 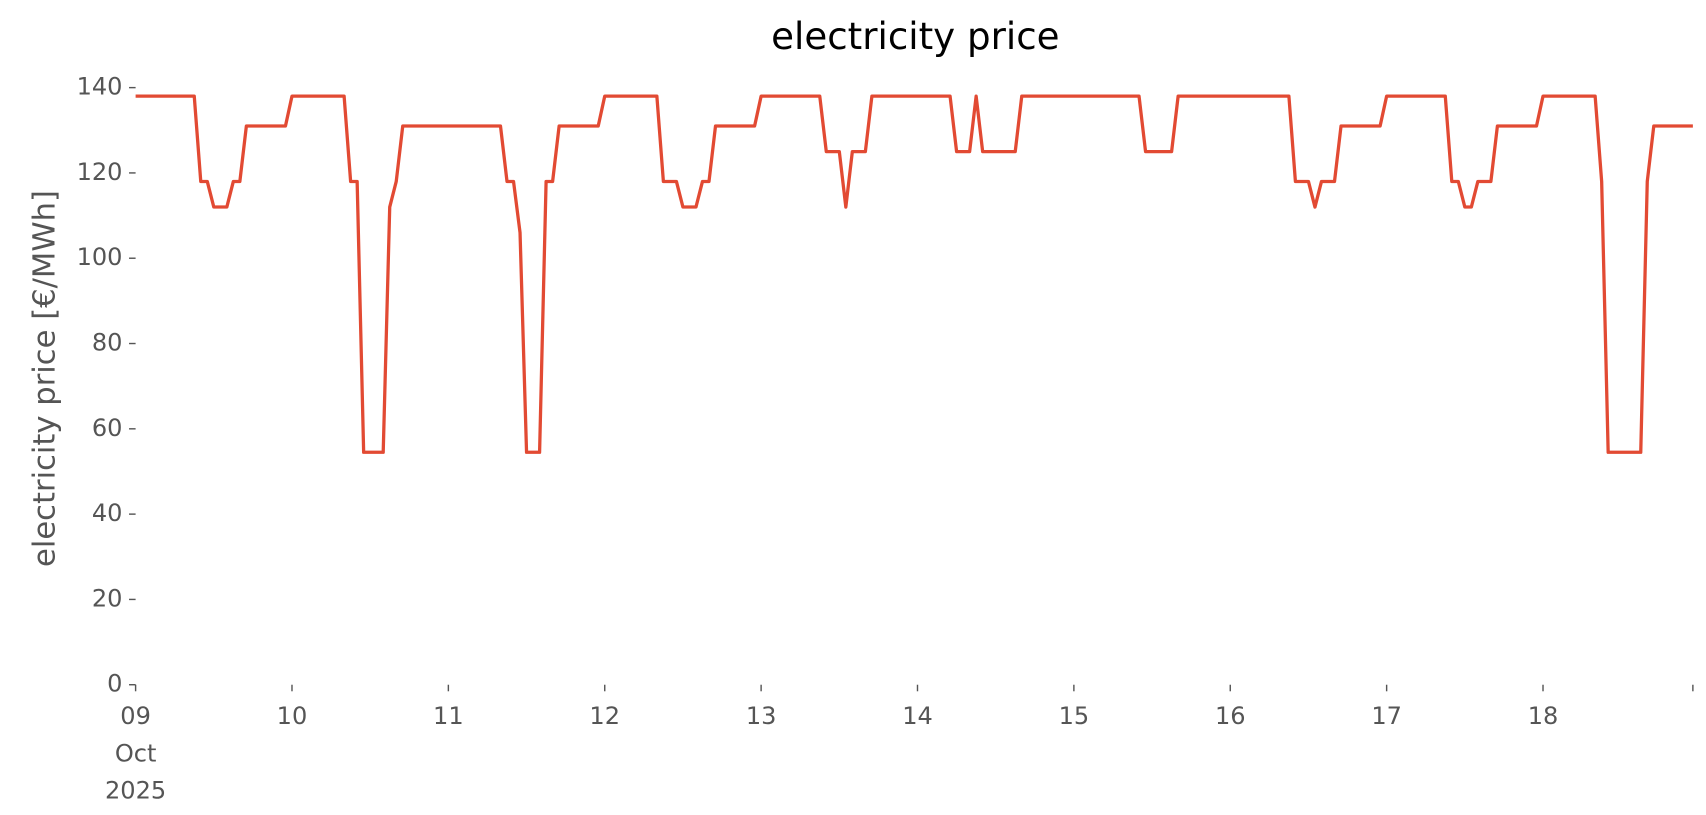 What do you see at coordinates (107, 513) in the screenshot?
I see `y-tick-label: 40` at bounding box center [107, 513].